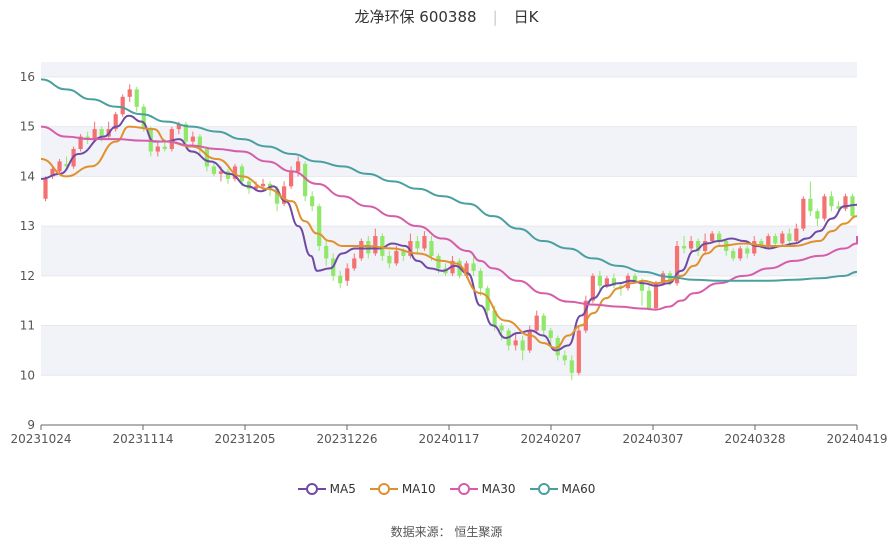  Describe the element at coordinates (652, 439) in the screenshot. I see `x-tick-label: 20240307` at that location.